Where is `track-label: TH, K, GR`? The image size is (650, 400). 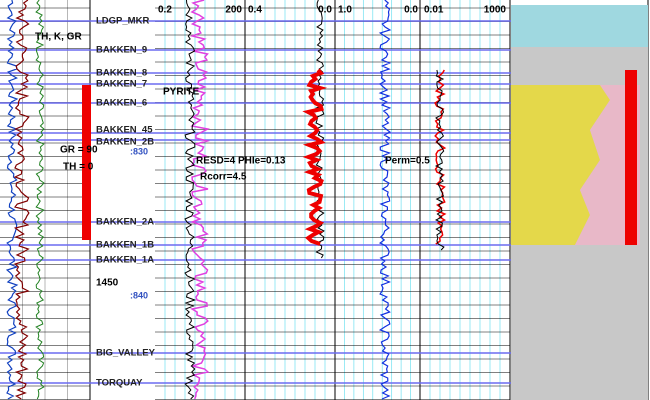 track-label: TH, K, GR is located at coordinates (58, 37).